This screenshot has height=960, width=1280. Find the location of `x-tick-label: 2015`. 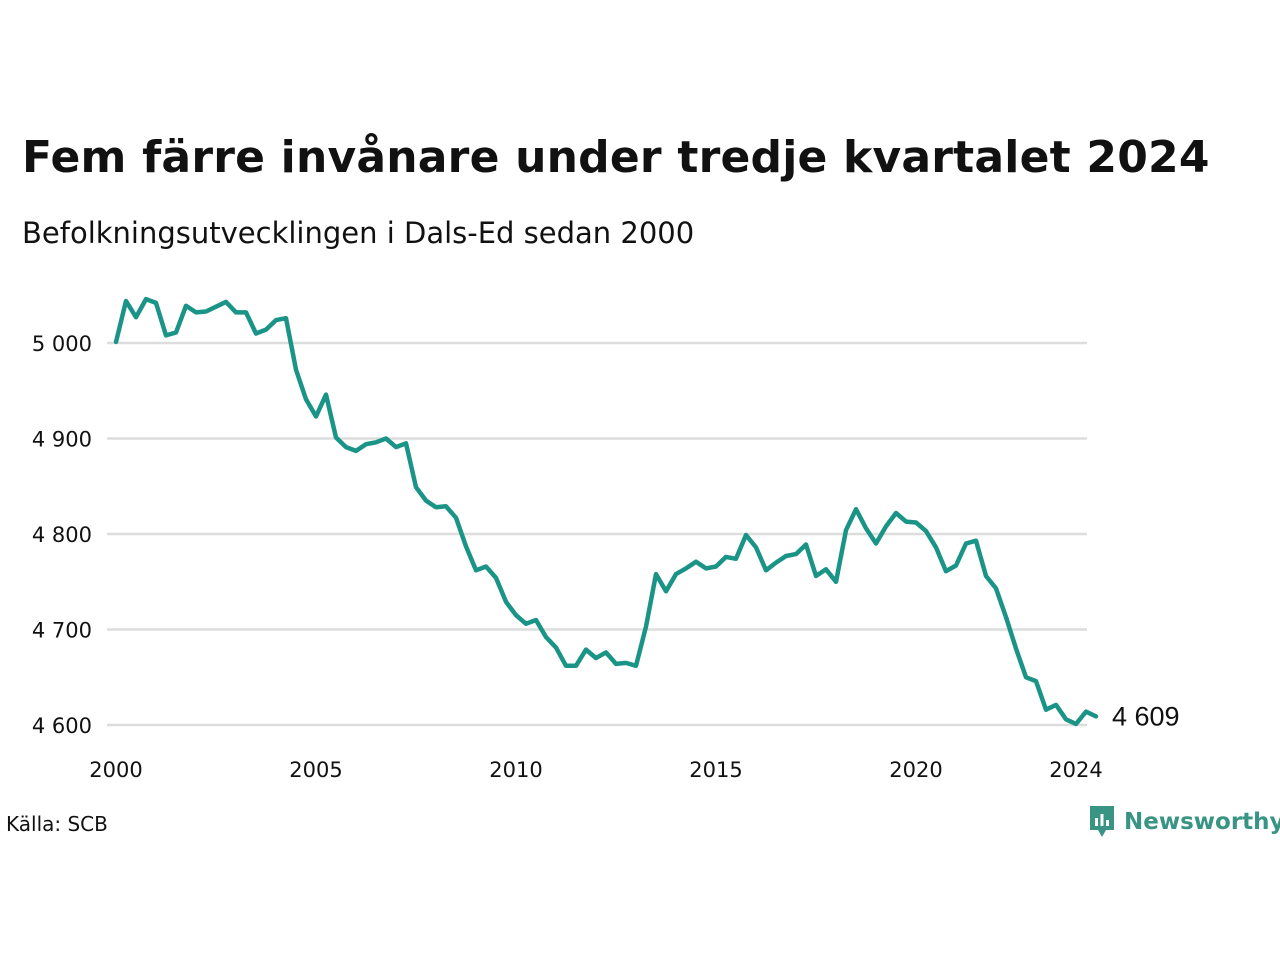

x-tick-label: 2015 is located at coordinates (715, 770).